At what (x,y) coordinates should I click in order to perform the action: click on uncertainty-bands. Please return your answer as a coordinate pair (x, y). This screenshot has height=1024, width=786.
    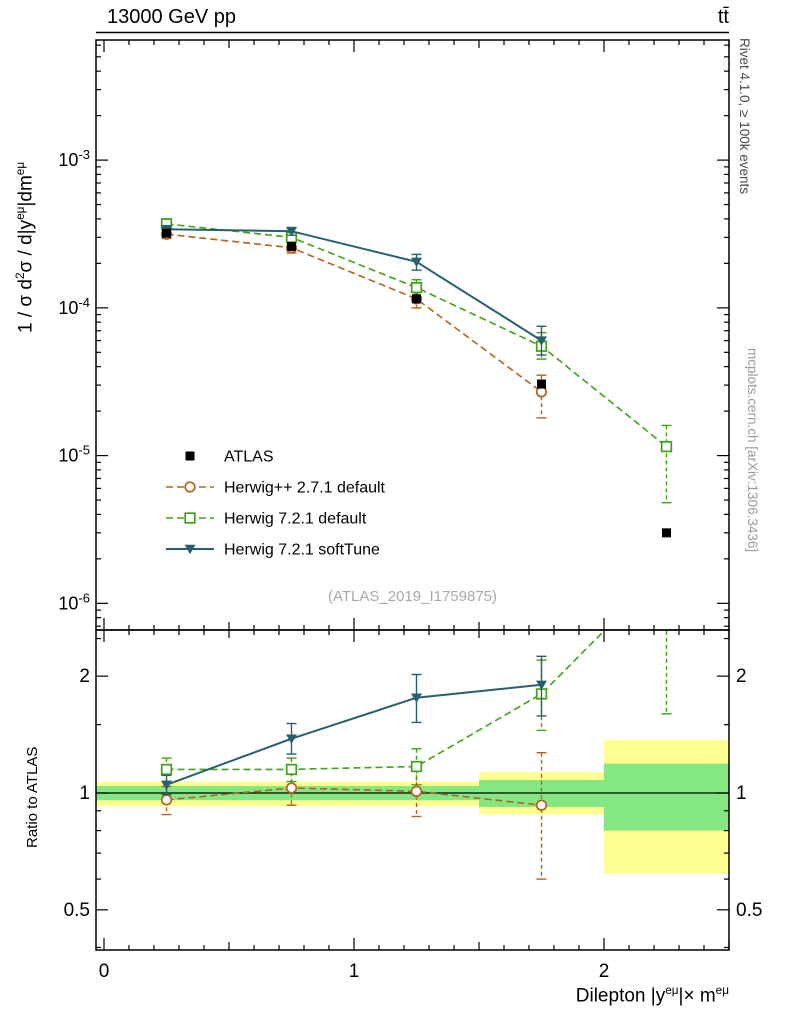
    Looking at the image, I should click on (412, 806).